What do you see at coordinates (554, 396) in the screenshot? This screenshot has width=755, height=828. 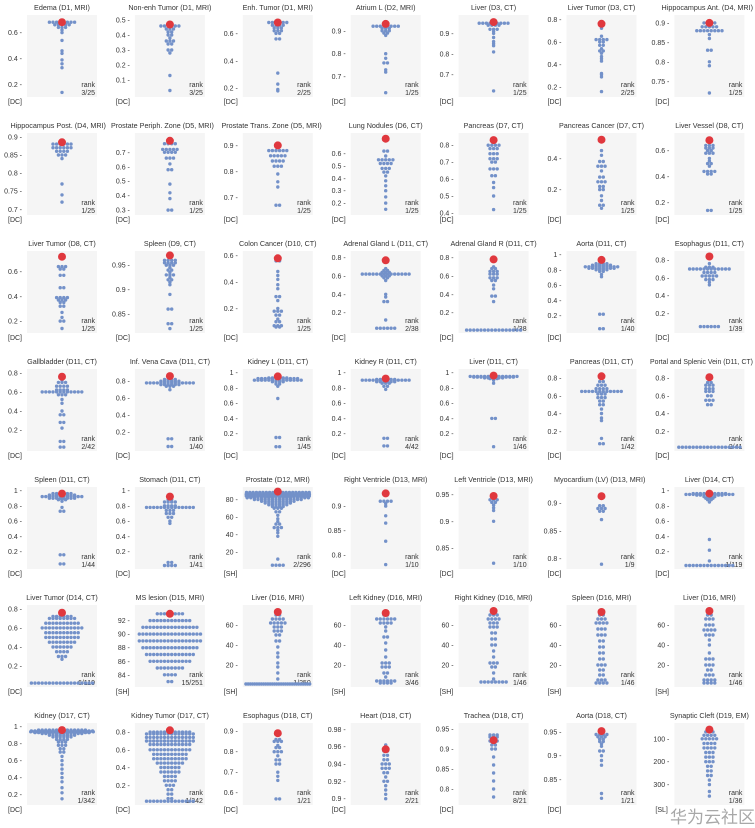 I see `y-tick-label: 0.6 -` at bounding box center [554, 396].